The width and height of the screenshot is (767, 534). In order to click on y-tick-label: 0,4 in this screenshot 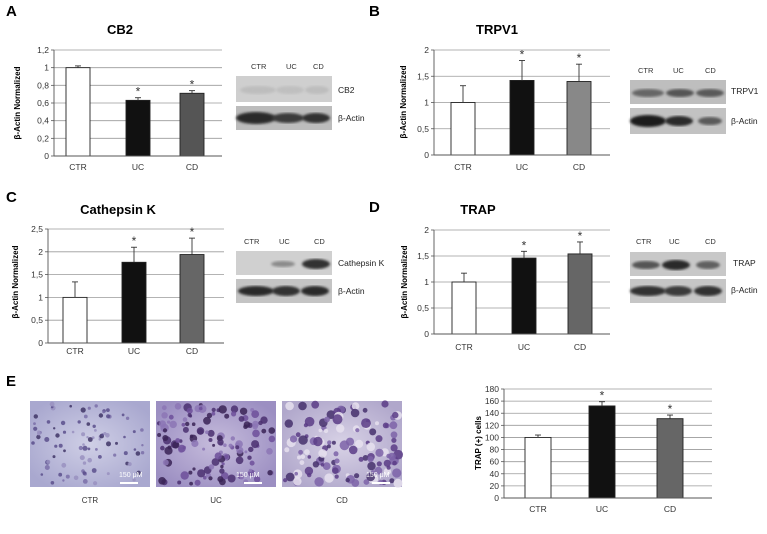, I will do `click(43, 121)`.